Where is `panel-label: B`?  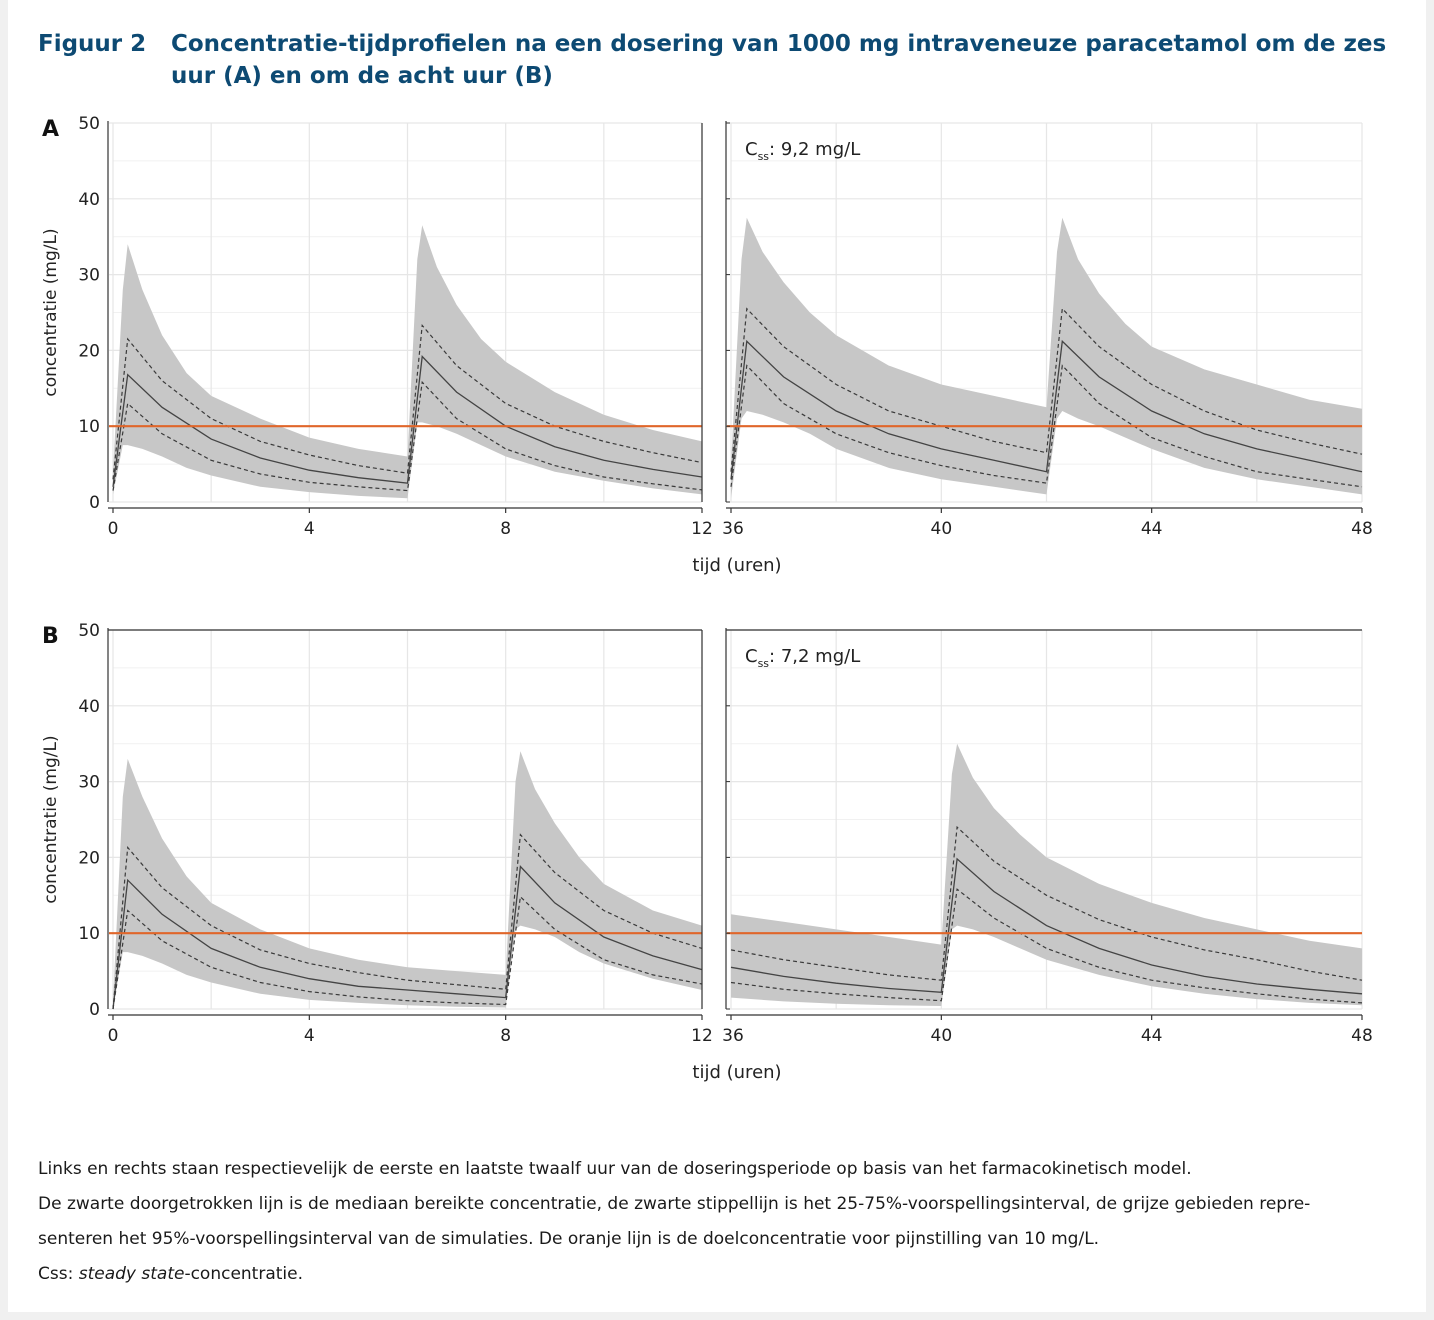 panel-label: B is located at coordinates (50, 636).